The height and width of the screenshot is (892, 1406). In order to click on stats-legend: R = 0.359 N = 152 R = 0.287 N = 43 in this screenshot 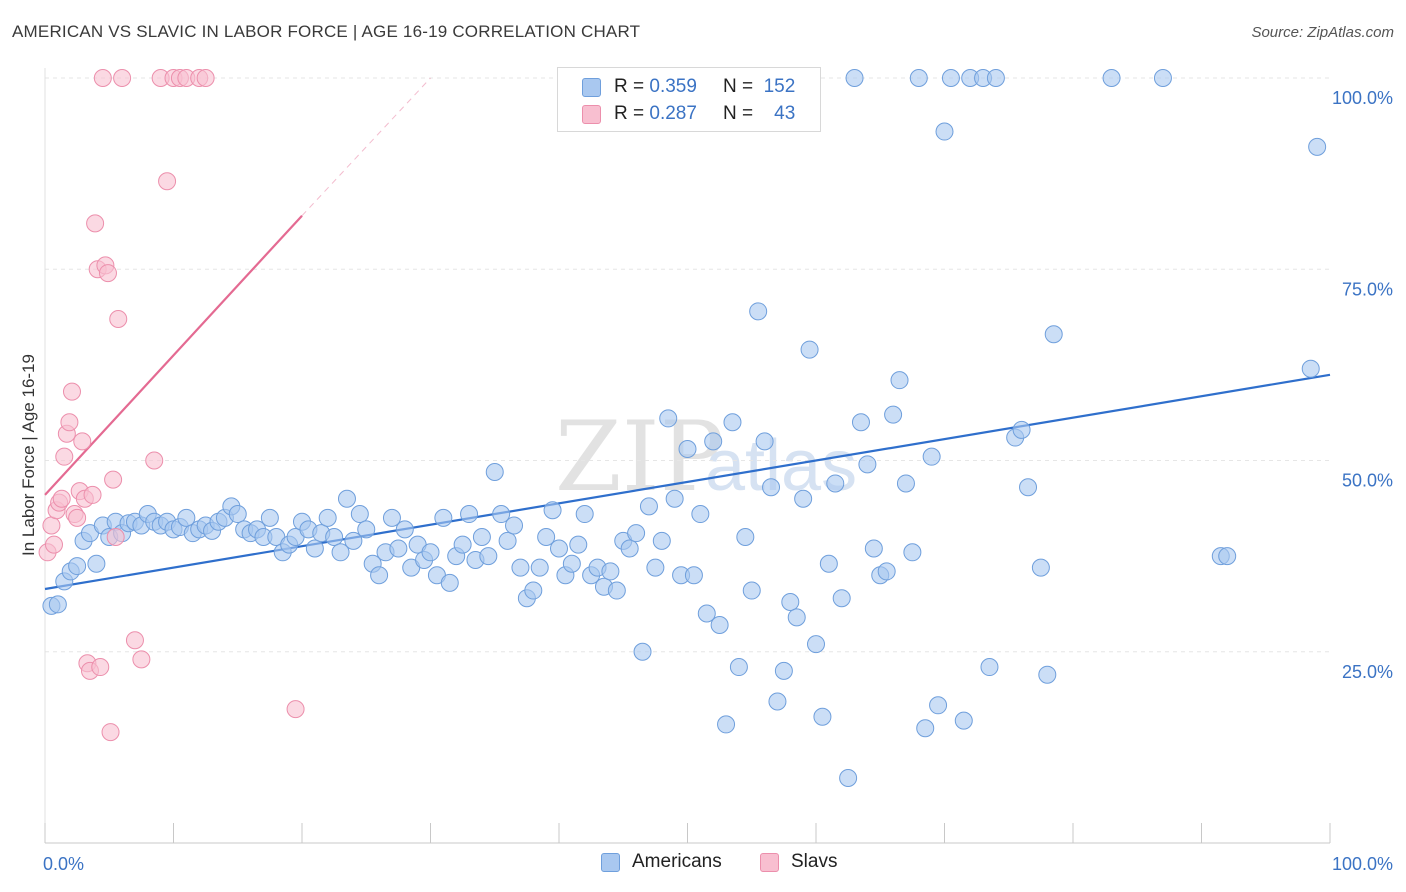, I will do `click(689, 99)`.